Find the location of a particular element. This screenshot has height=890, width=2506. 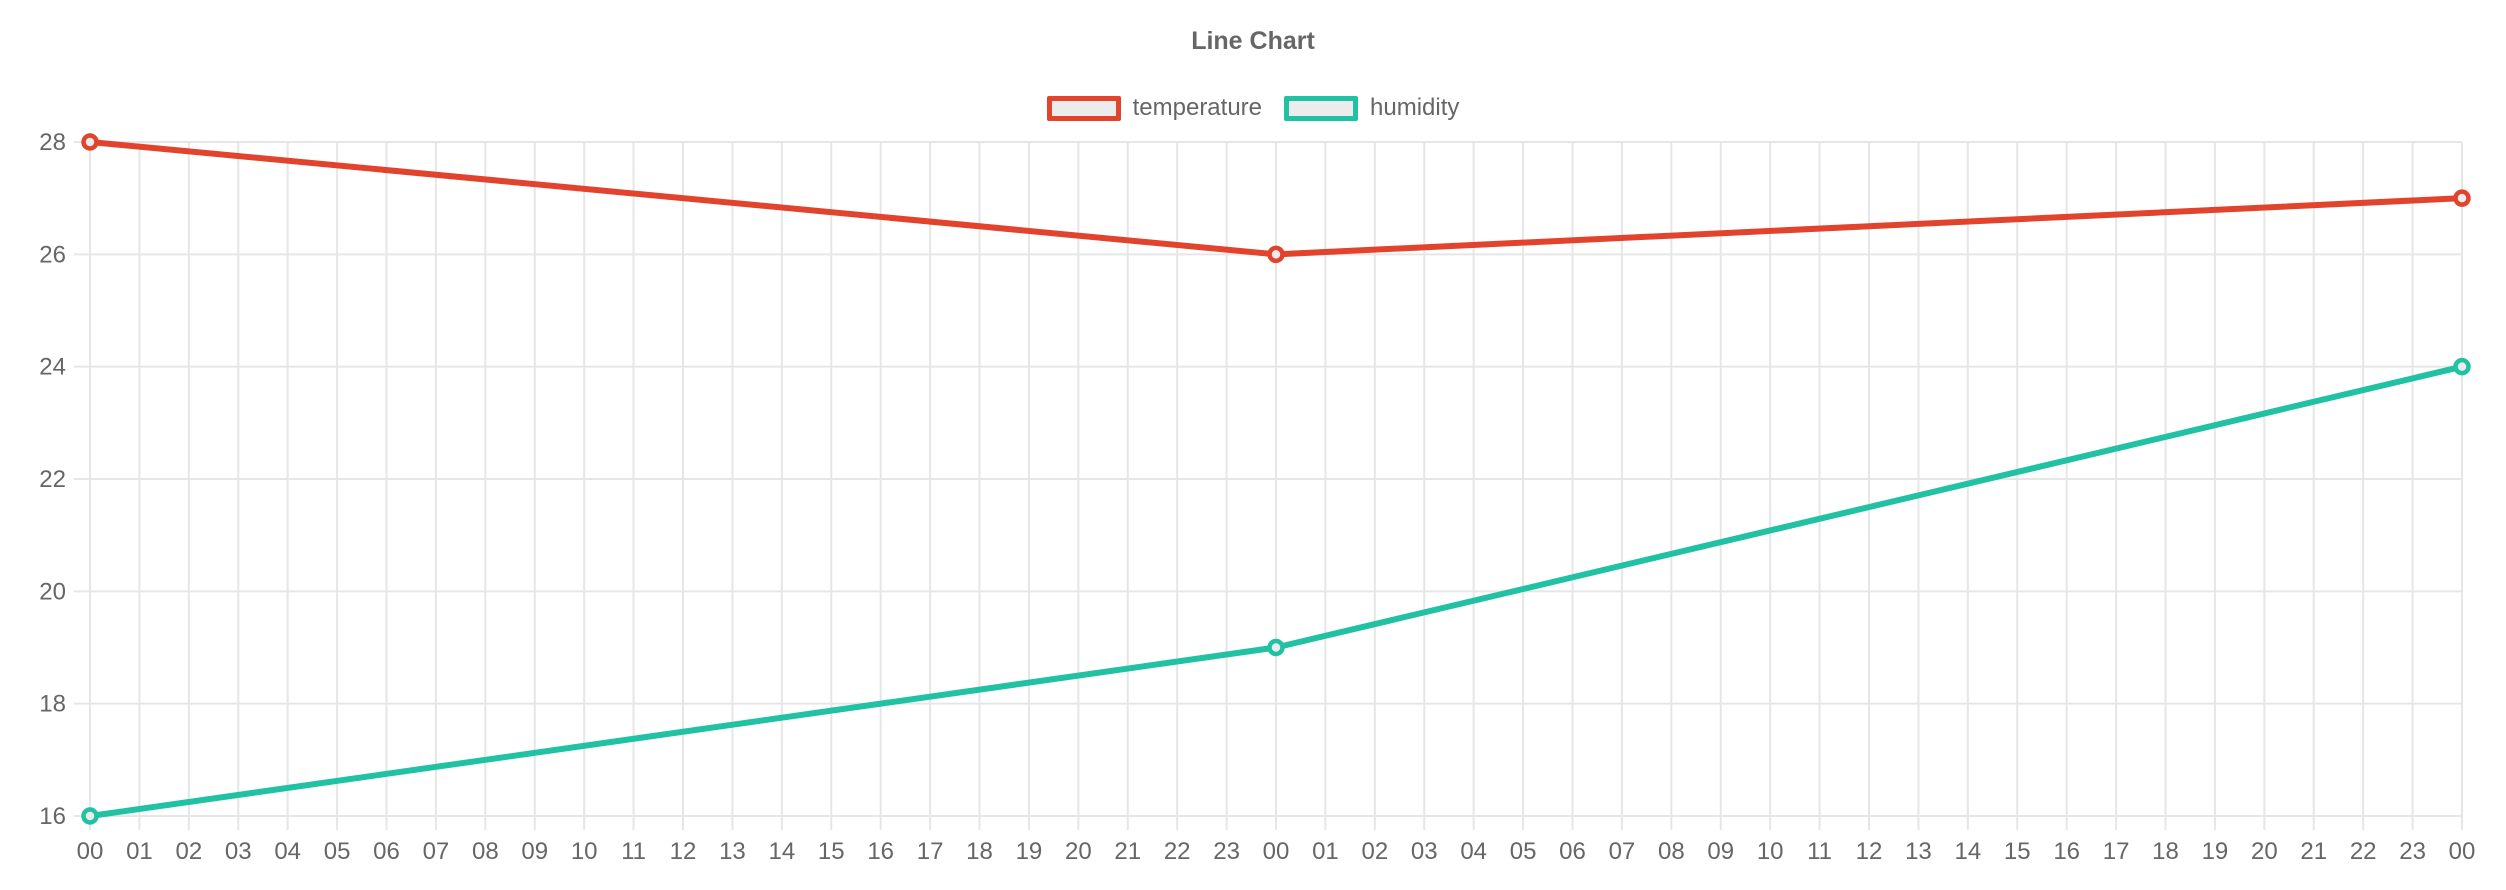

y-tick-label: 20 is located at coordinates (52, 591).